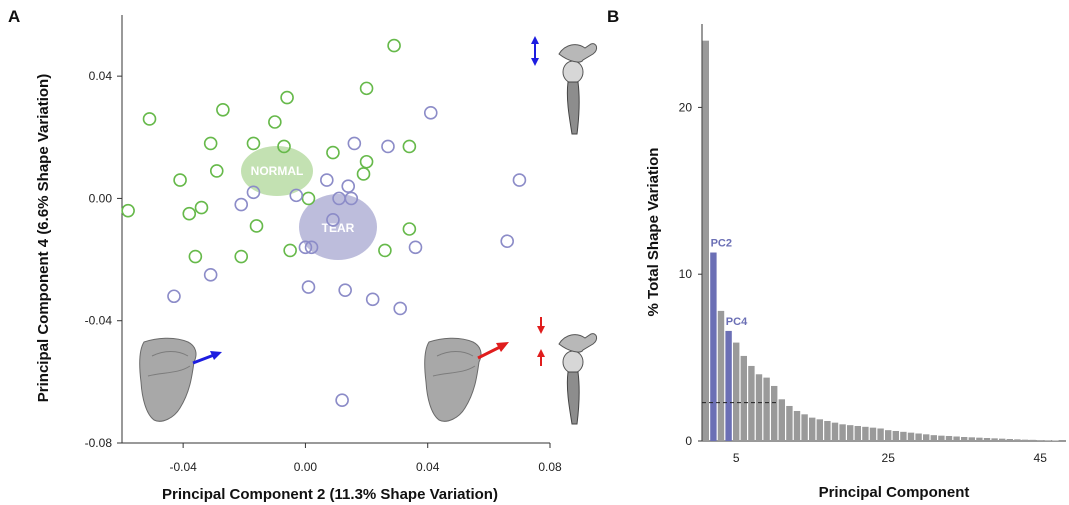 This screenshot has width=1069, height=505. What do you see at coordinates (686, 274) in the screenshot?
I see `bar-y-tick-label: 10` at bounding box center [686, 274].